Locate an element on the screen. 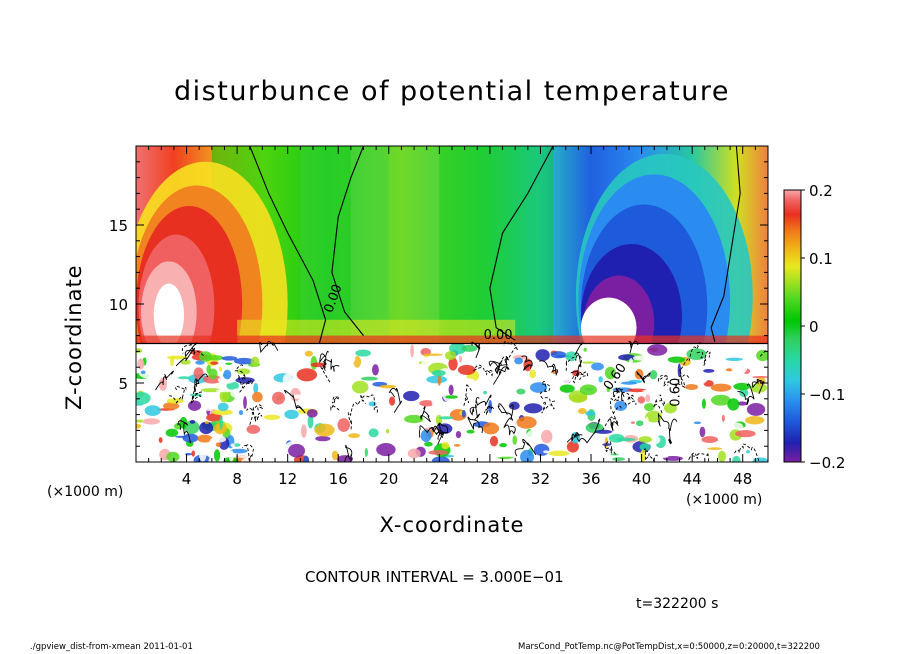  colorbar-tick-label: 0 is located at coordinates (814, 327).